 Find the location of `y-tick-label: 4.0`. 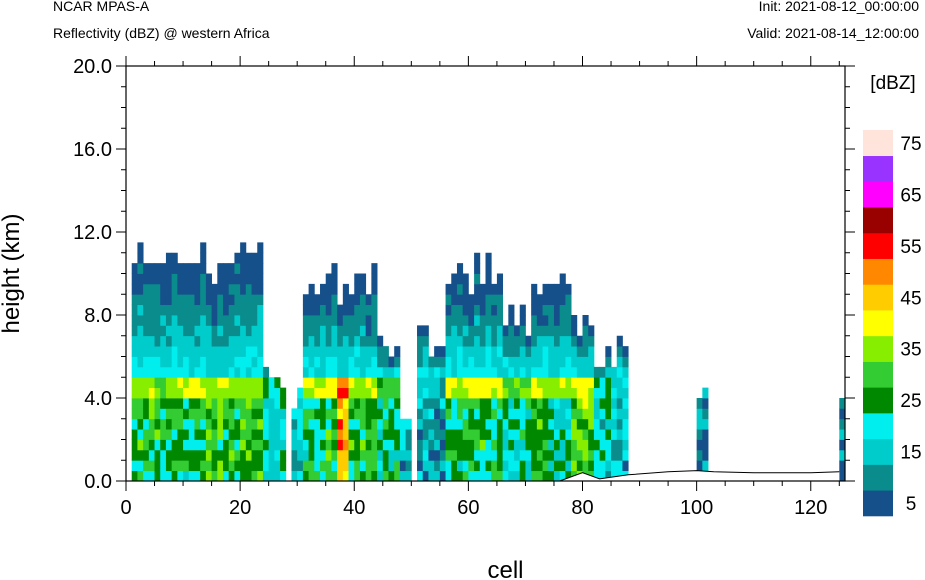

y-tick-label: 4.0 is located at coordinates (98, 399).